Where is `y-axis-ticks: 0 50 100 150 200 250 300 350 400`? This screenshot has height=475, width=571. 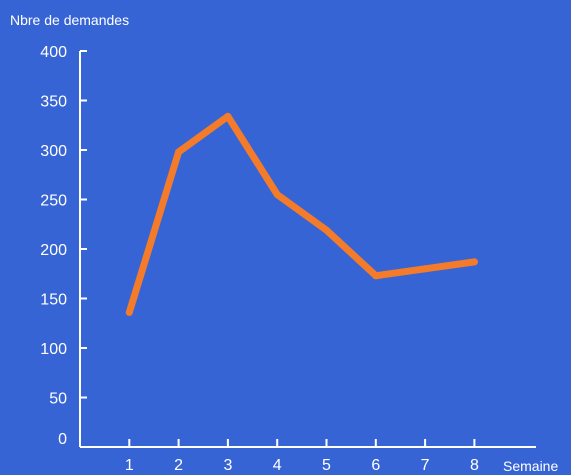
y-axis-ticks: 0 50 100 150 200 250 300 350 400 is located at coordinates (63, 246).